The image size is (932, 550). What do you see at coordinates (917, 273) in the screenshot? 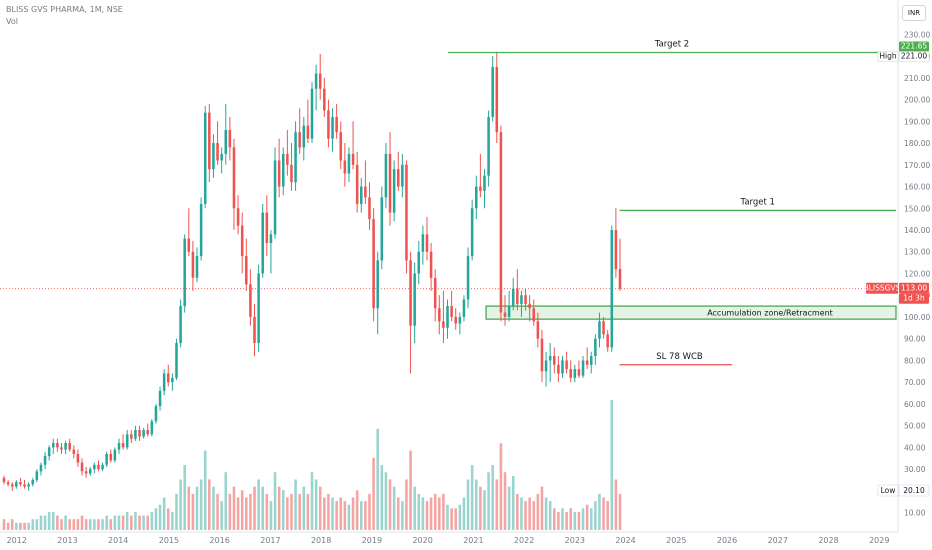
I see `y-tick-label: 120.00` at bounding box center [917, 273].